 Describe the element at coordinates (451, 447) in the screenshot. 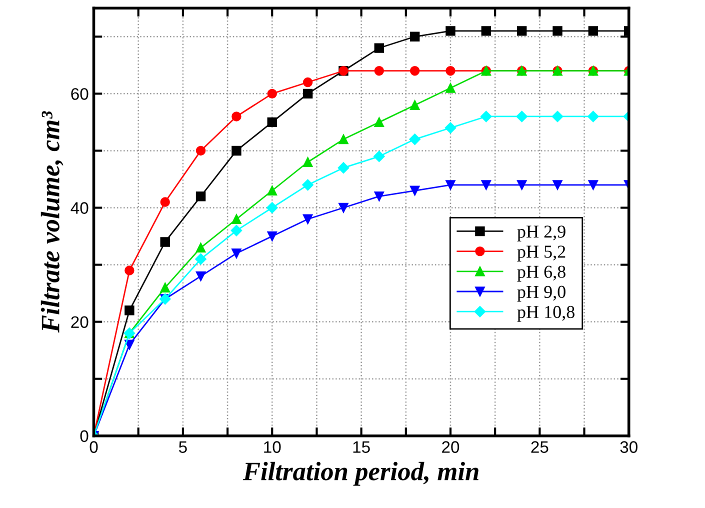

I see `x-tick-label: 20` at that location.